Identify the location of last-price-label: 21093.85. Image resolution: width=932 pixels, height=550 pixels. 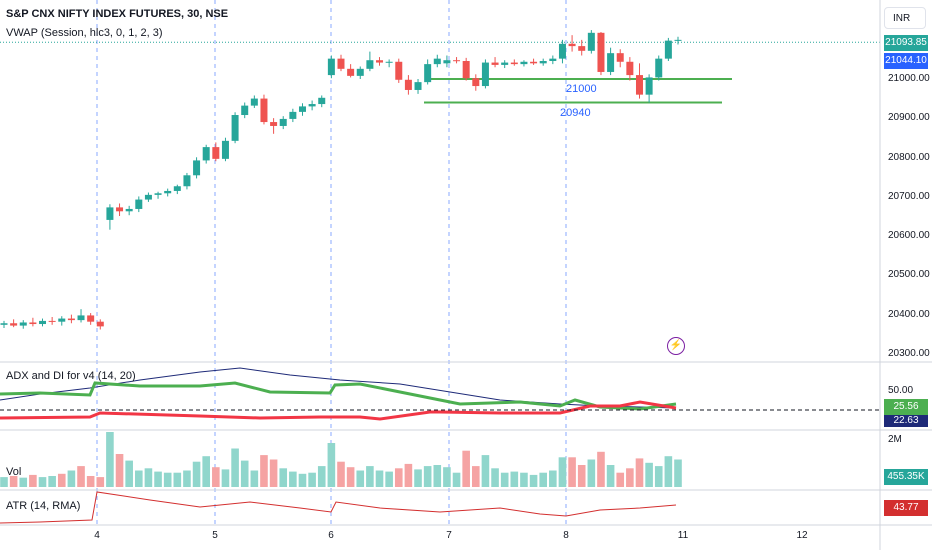
(906, 43).